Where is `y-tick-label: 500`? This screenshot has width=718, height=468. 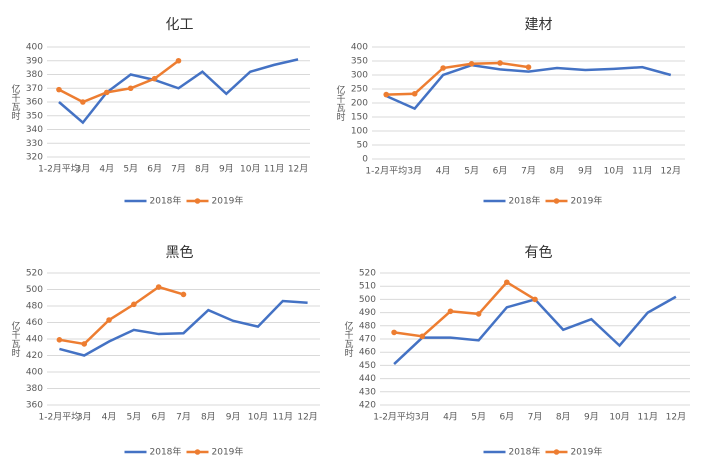
y-tick-label: 500 is located at coordinates (34, 290).